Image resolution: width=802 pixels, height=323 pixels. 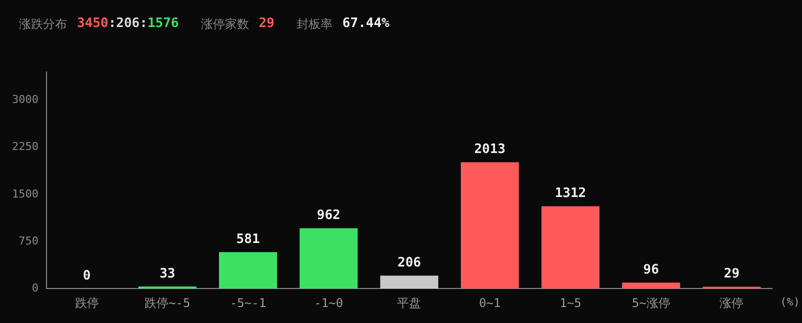 What do you see at coordinates (168, 274) in the screenshot?
I see `data-label: 33` at bounding box center [168, 274].